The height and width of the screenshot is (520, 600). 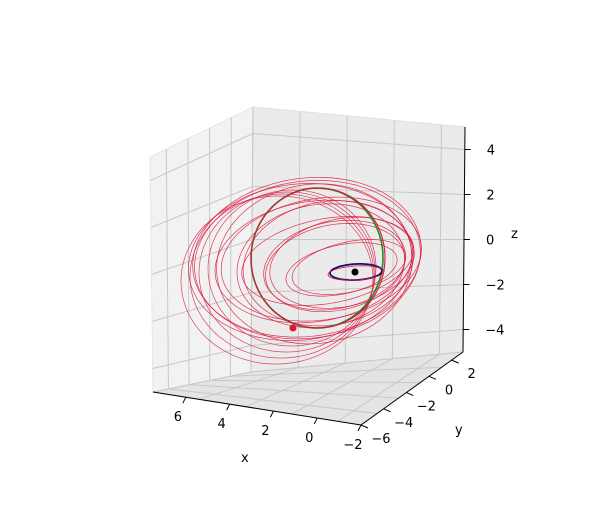 What do you see at coordinates (352, 445) in the screenshot?
I see `x-tick-label: −2` at bounding box center [352, 445].